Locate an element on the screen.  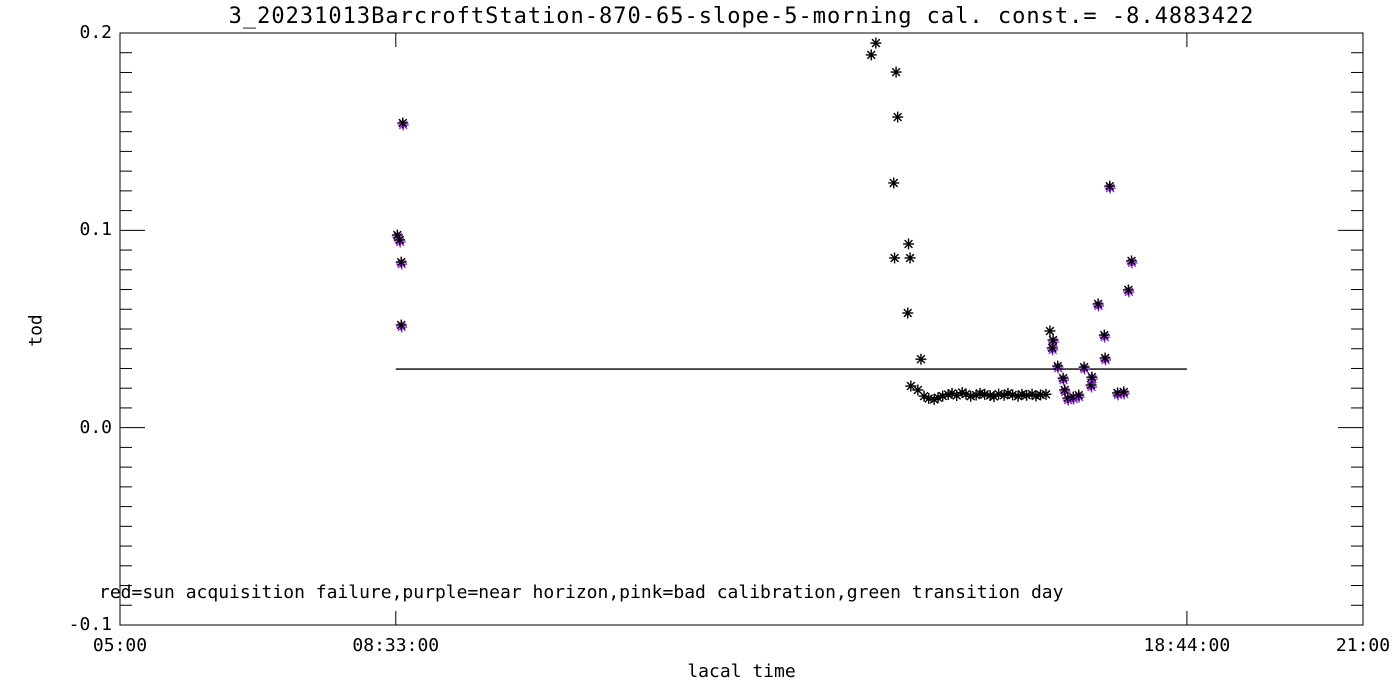
x-tick-label: 21:00 is located at coordinates (1363, 645).